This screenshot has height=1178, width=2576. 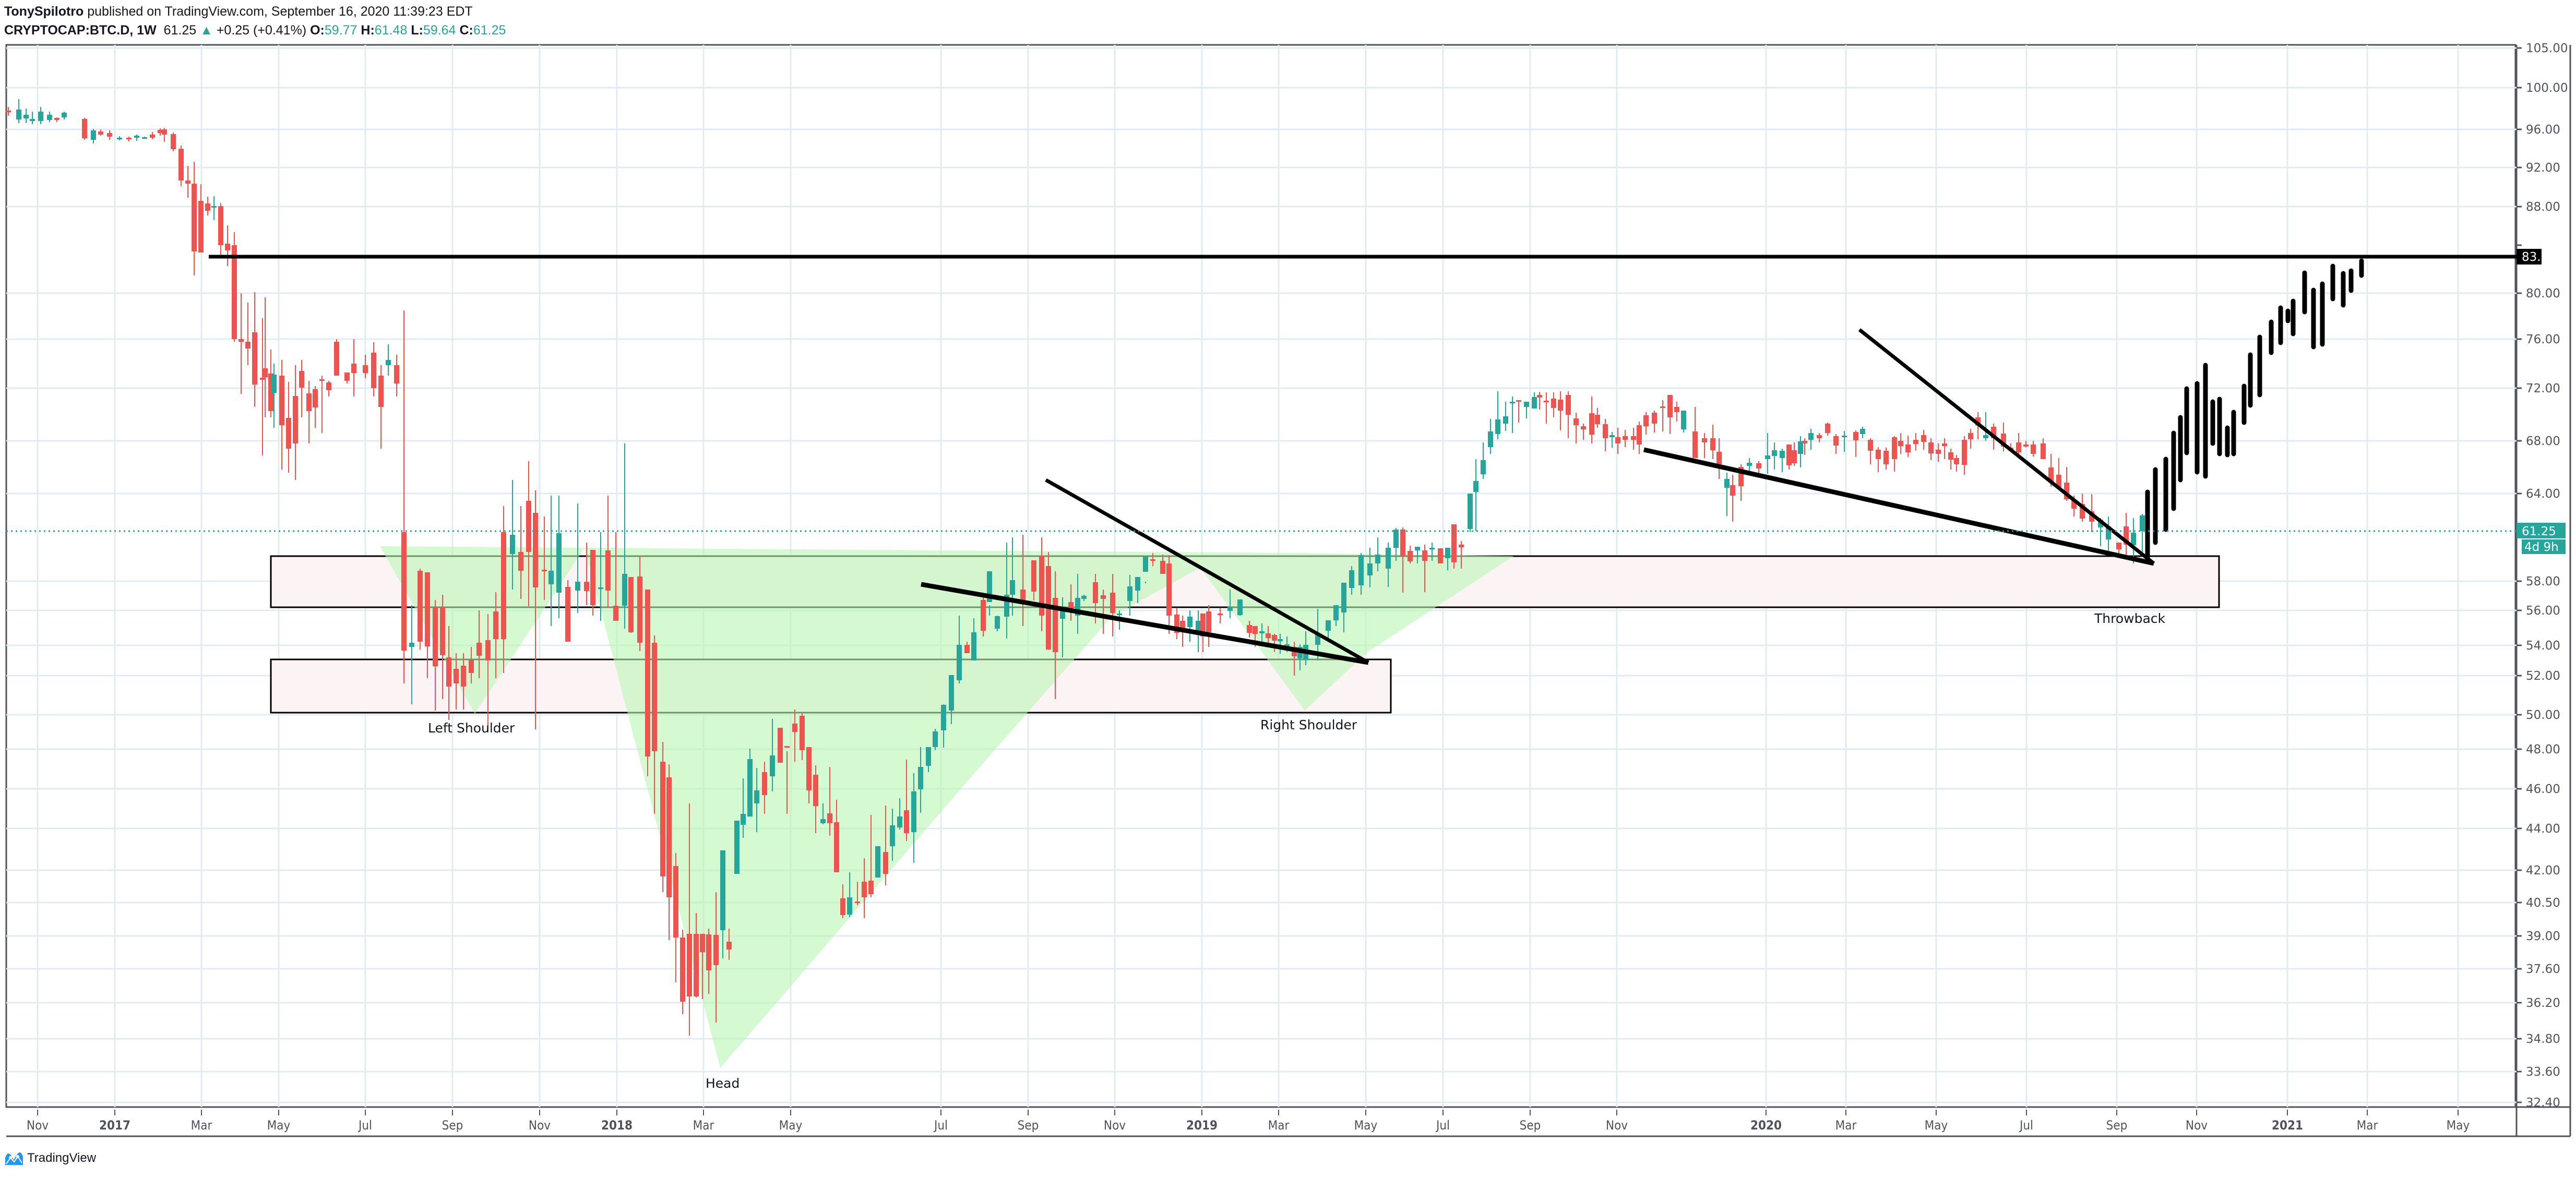 I want to click on price-tick: 33.60, so click(x=2543, y=1072).